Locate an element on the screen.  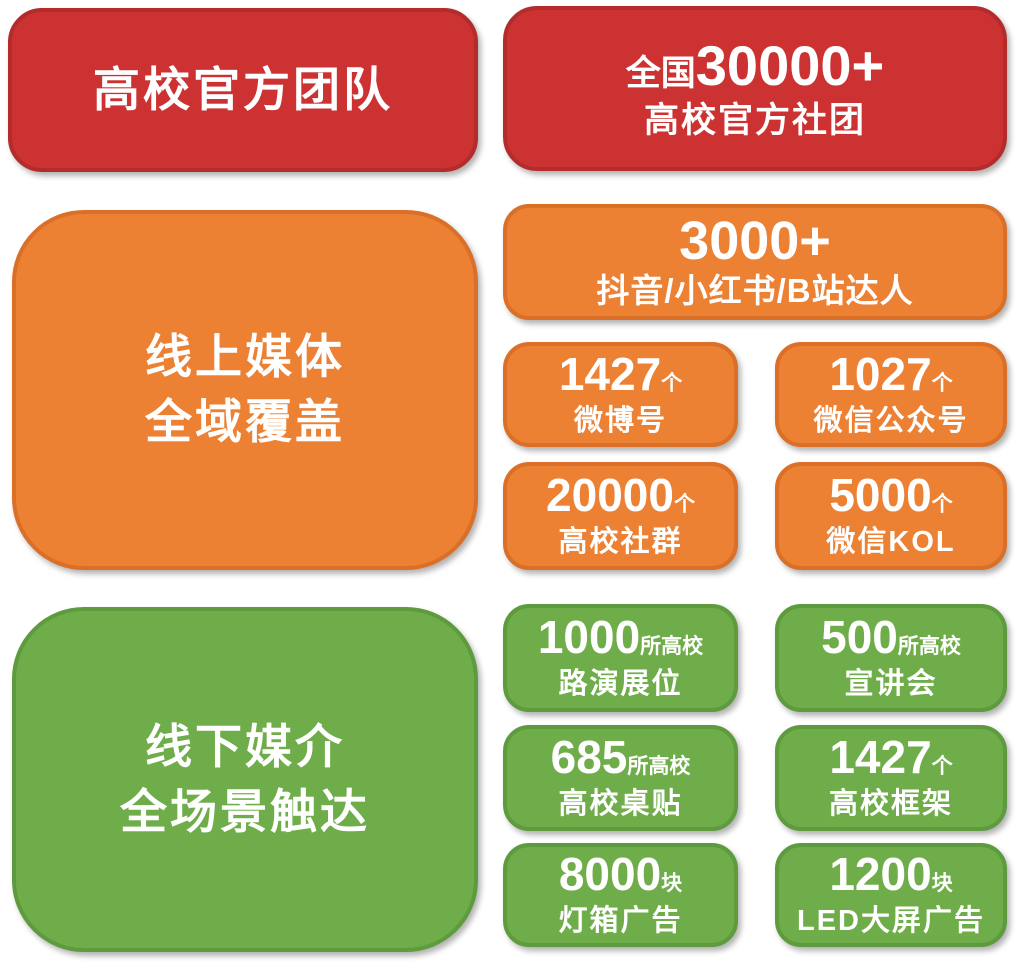
stat-number: 500 is located at coordinates (859, 637).